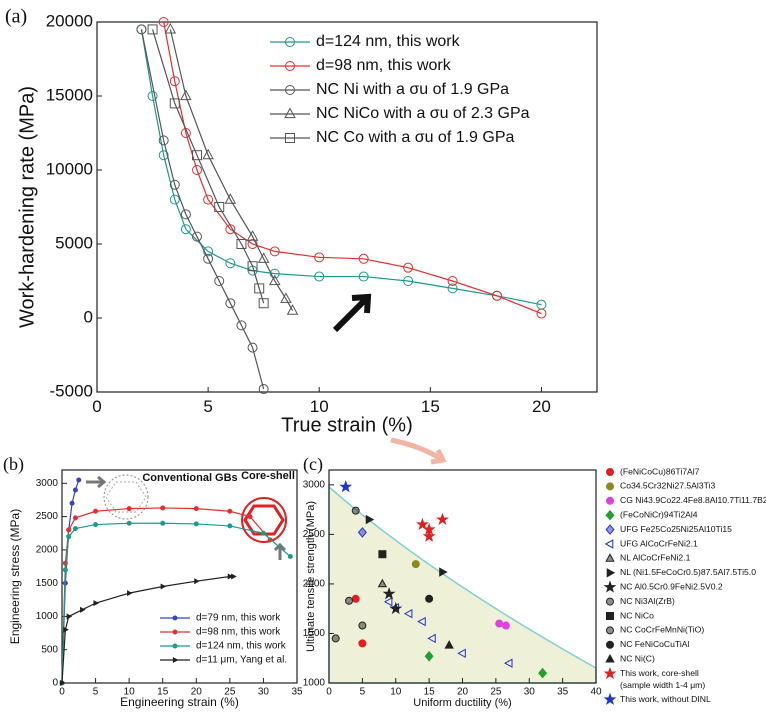 The height and width of the screenshot is (715, 766). What do you see at coordinates (412, 89) in the screenshot?
I see `legend-label: NC Ni with a σu of 1.9 GPa` at bounding box center [412, 89].